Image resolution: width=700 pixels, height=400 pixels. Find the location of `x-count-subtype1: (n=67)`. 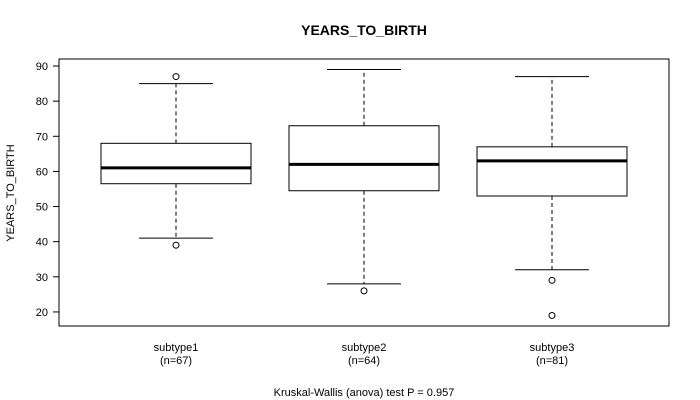

x-count-subtype1: (n=67) is located at coordinates (176, 361).